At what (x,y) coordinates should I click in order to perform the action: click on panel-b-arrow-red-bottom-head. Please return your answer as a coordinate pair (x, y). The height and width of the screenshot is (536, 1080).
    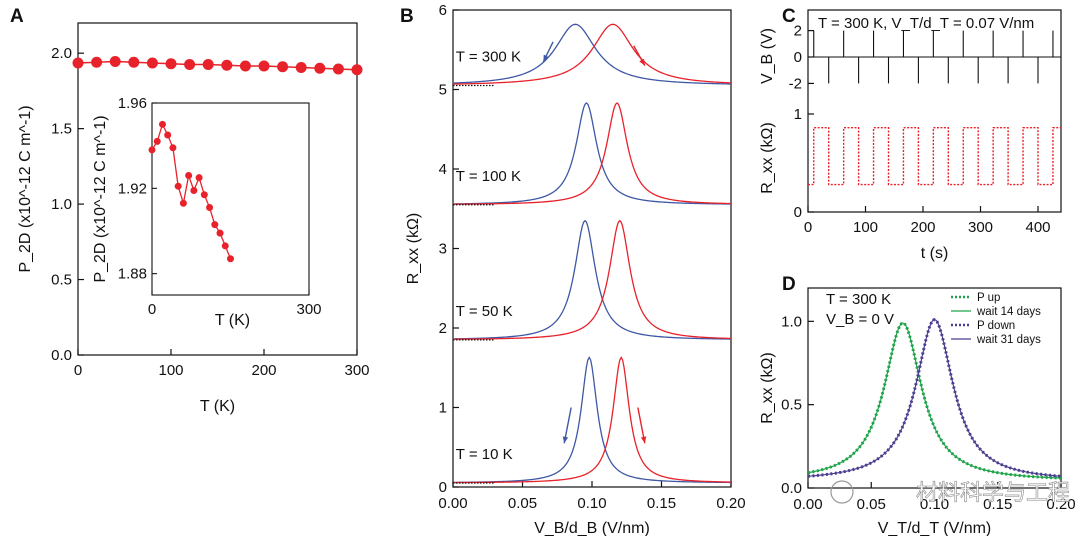
    Looking at the image, I should click on (643, 440).